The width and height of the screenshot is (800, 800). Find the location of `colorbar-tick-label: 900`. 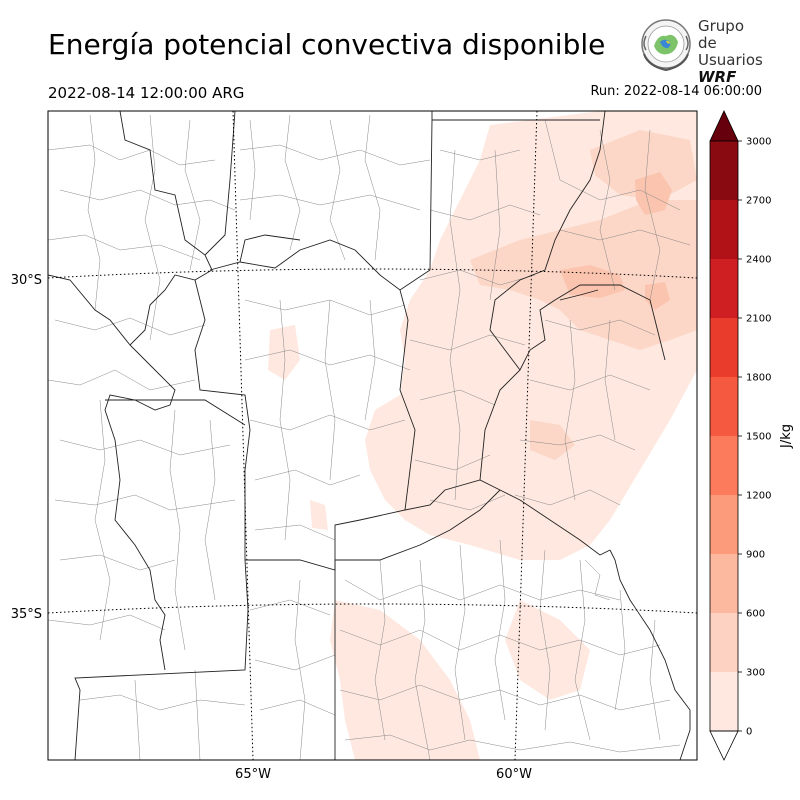

colorbar-tick-label: 900 is located at coordinates (755, 555).